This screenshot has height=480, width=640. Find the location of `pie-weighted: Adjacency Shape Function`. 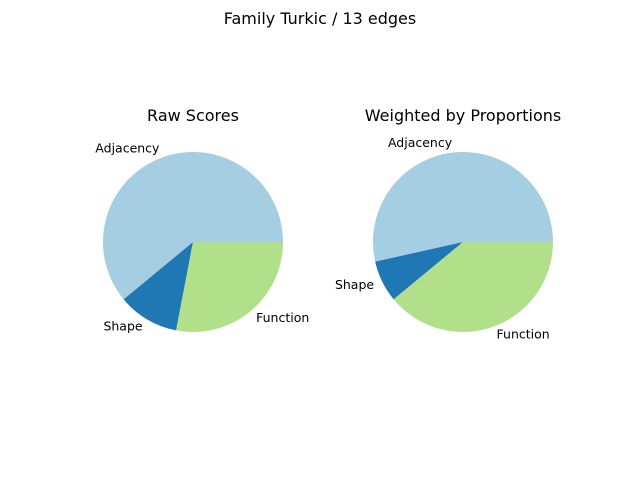

pie-weighted: Adjacency Shape Function is located at coordinates (444, 238).